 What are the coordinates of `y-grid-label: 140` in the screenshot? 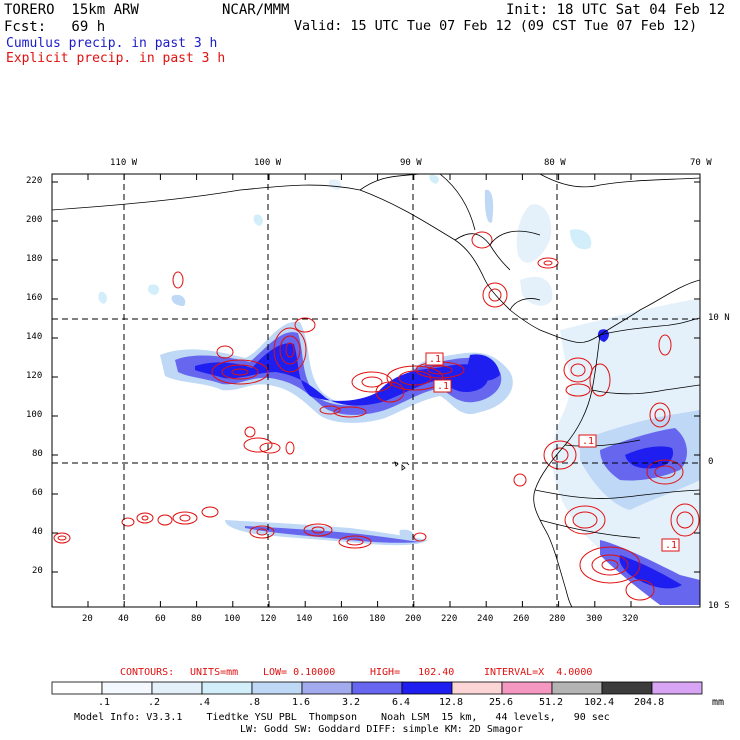 It's located at (34, 337).